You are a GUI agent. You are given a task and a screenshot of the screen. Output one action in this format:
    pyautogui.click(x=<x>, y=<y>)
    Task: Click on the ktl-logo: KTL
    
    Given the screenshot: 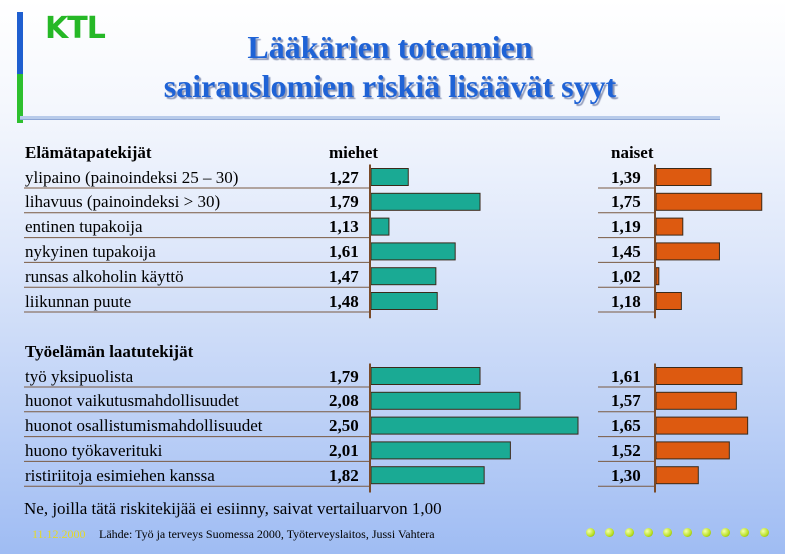 What is the action you would take?
    pyautogui.click(x=75, y=28)
    